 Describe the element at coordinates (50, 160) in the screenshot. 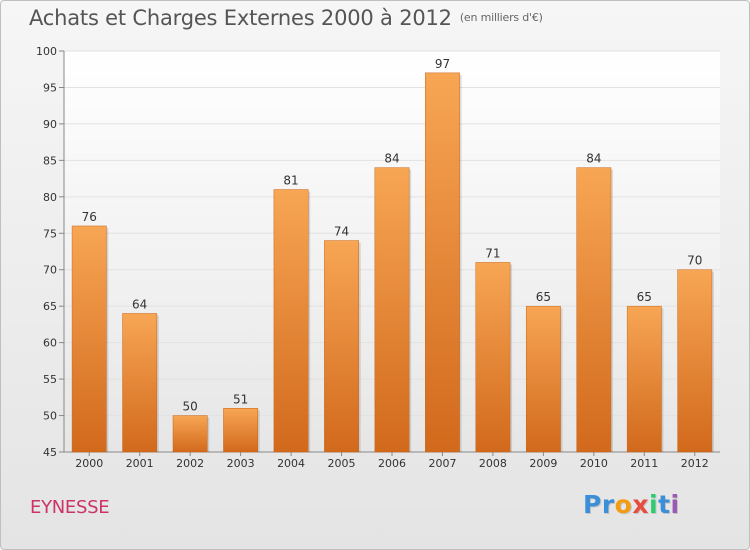

I see `y-tick-label: 85` at that location.